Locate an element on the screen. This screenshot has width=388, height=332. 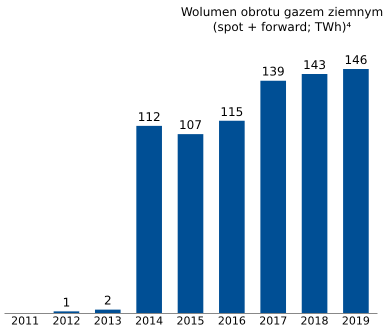
x-tick-label: 2012 is located at coordinates (66, 321).